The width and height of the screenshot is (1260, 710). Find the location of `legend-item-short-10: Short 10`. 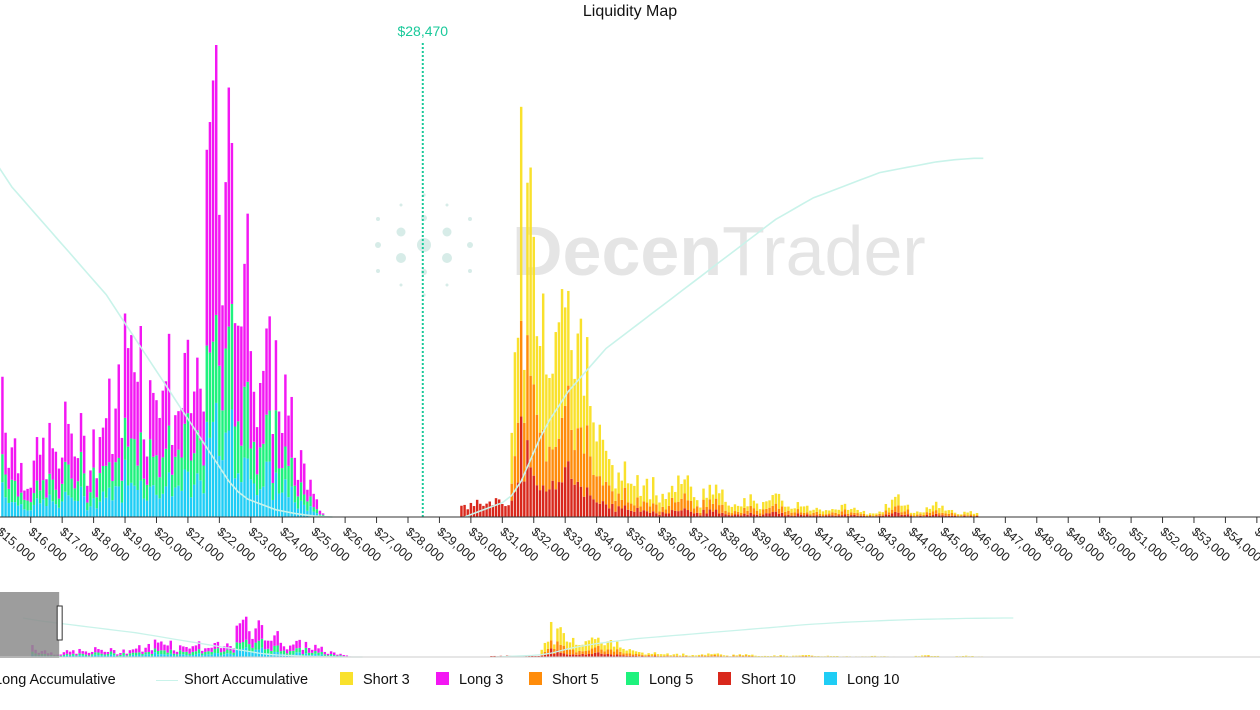

legend-item-short-10: Short 10 is located at coordinates (757, 680).